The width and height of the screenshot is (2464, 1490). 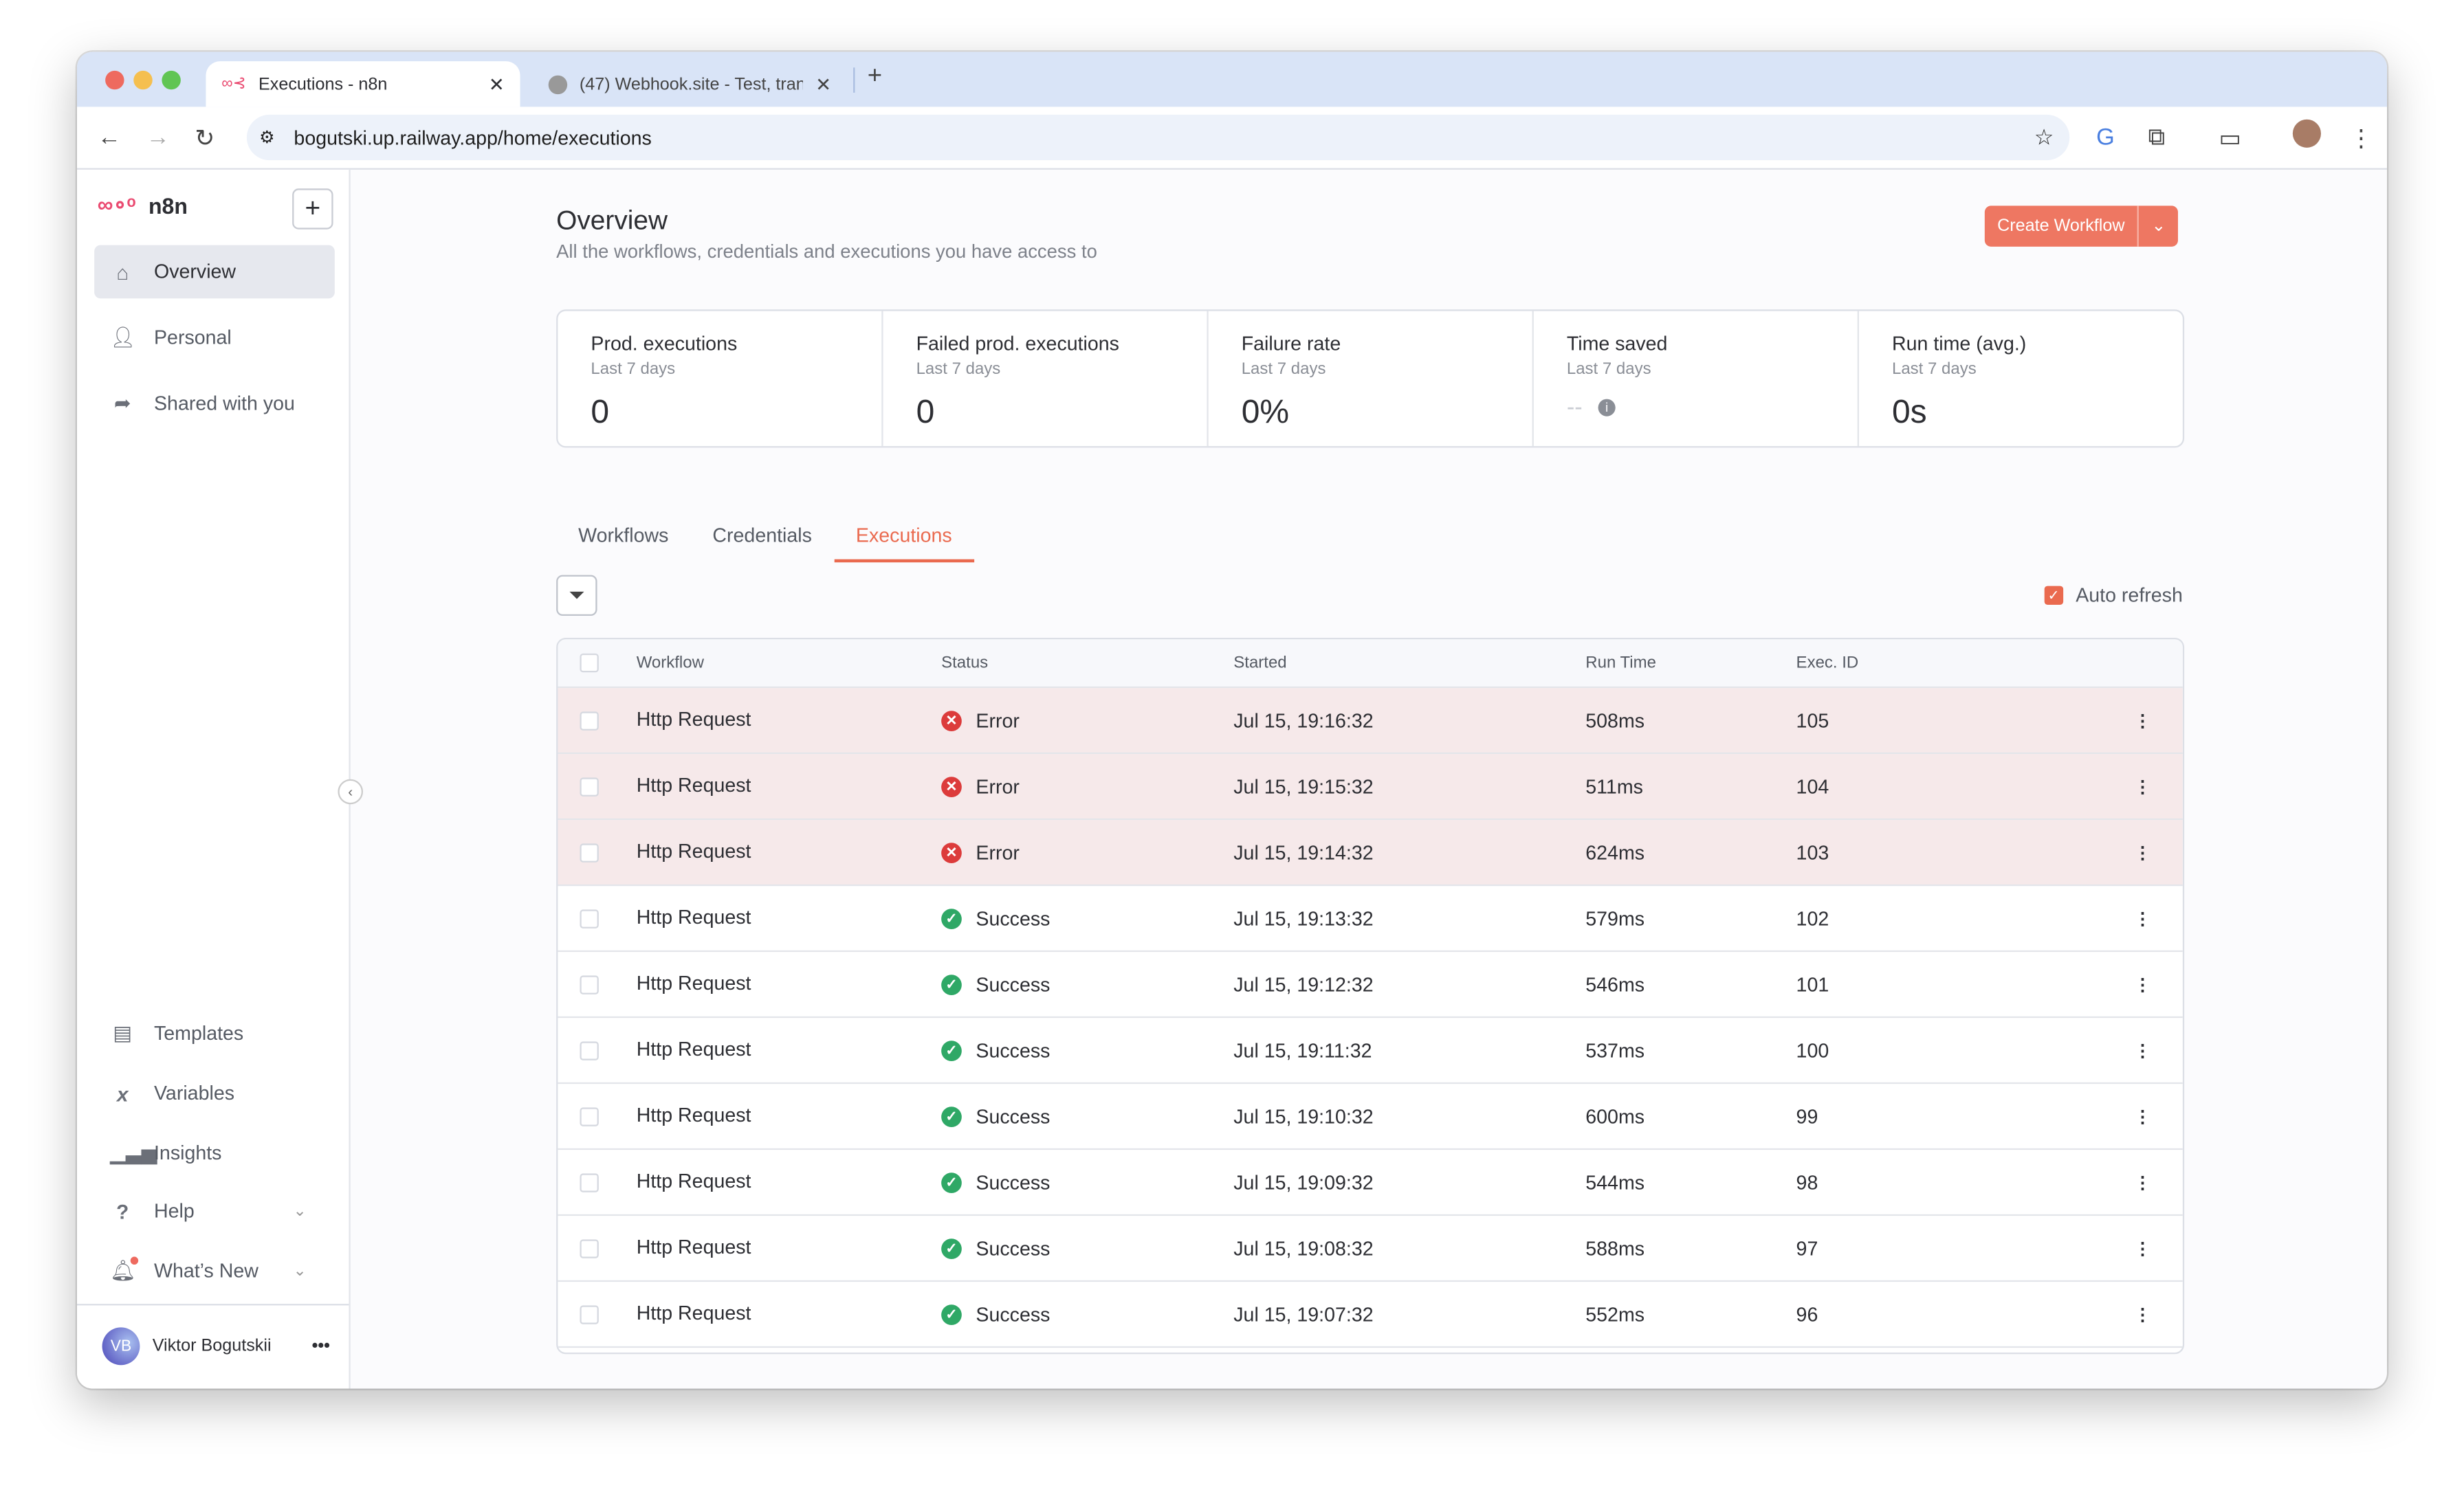 What do you see at coordinates (1303, 983) in the screenshot?
I see `cell-started: Jul 15, 19:12:32` at bounding box center [1303, 983].